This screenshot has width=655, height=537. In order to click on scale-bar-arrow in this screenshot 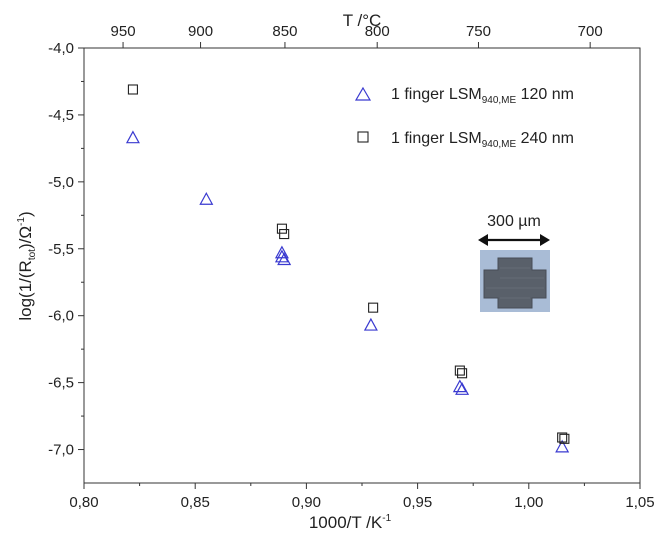, I will do `click(514, 240)`.